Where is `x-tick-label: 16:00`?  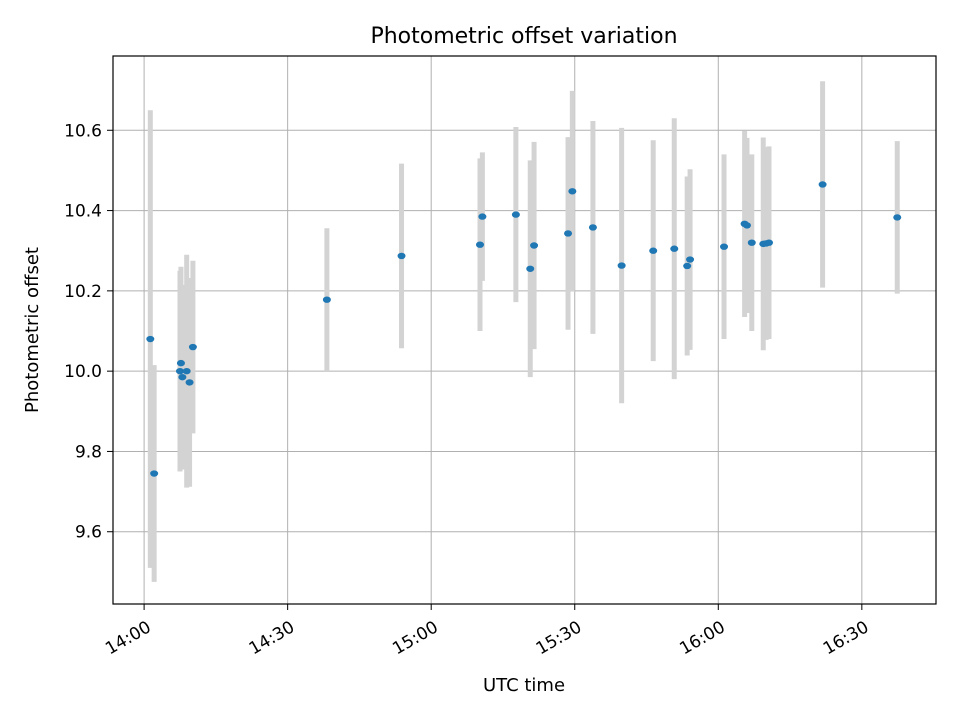
x-tick-label: 16:00 is located at coordinates (702, 638).